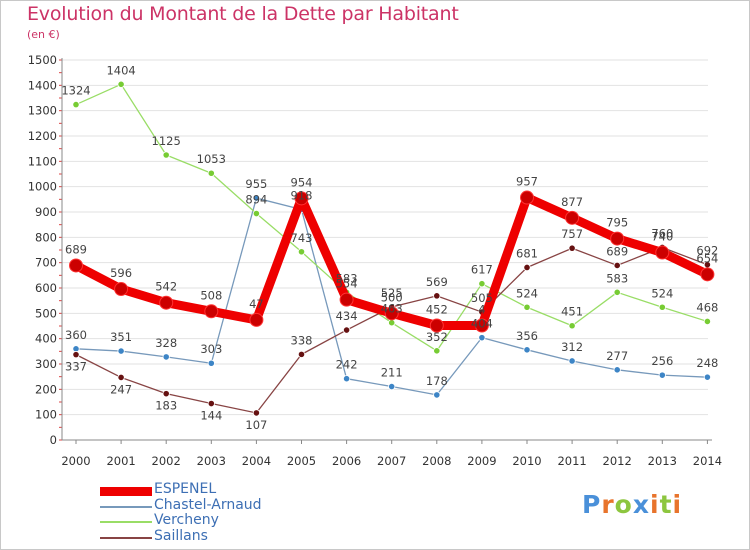 The height and width of the screenshot is (550, 750). Describe the element at coordinates (527, 182) in the screenshot. I see `data-label: 957` at that location.